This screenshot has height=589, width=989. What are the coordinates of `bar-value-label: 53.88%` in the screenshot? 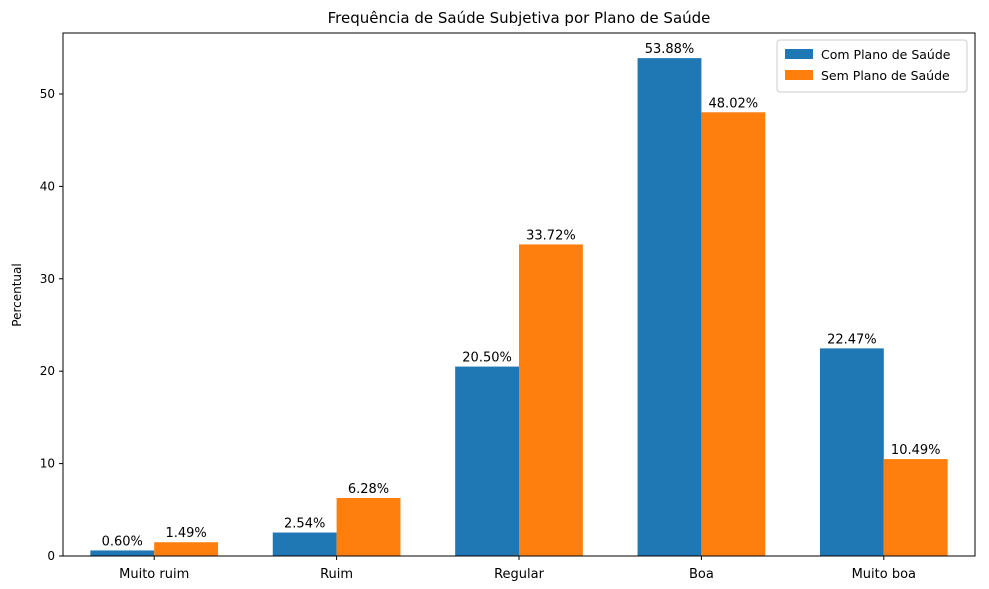 It's located at (670, 49).